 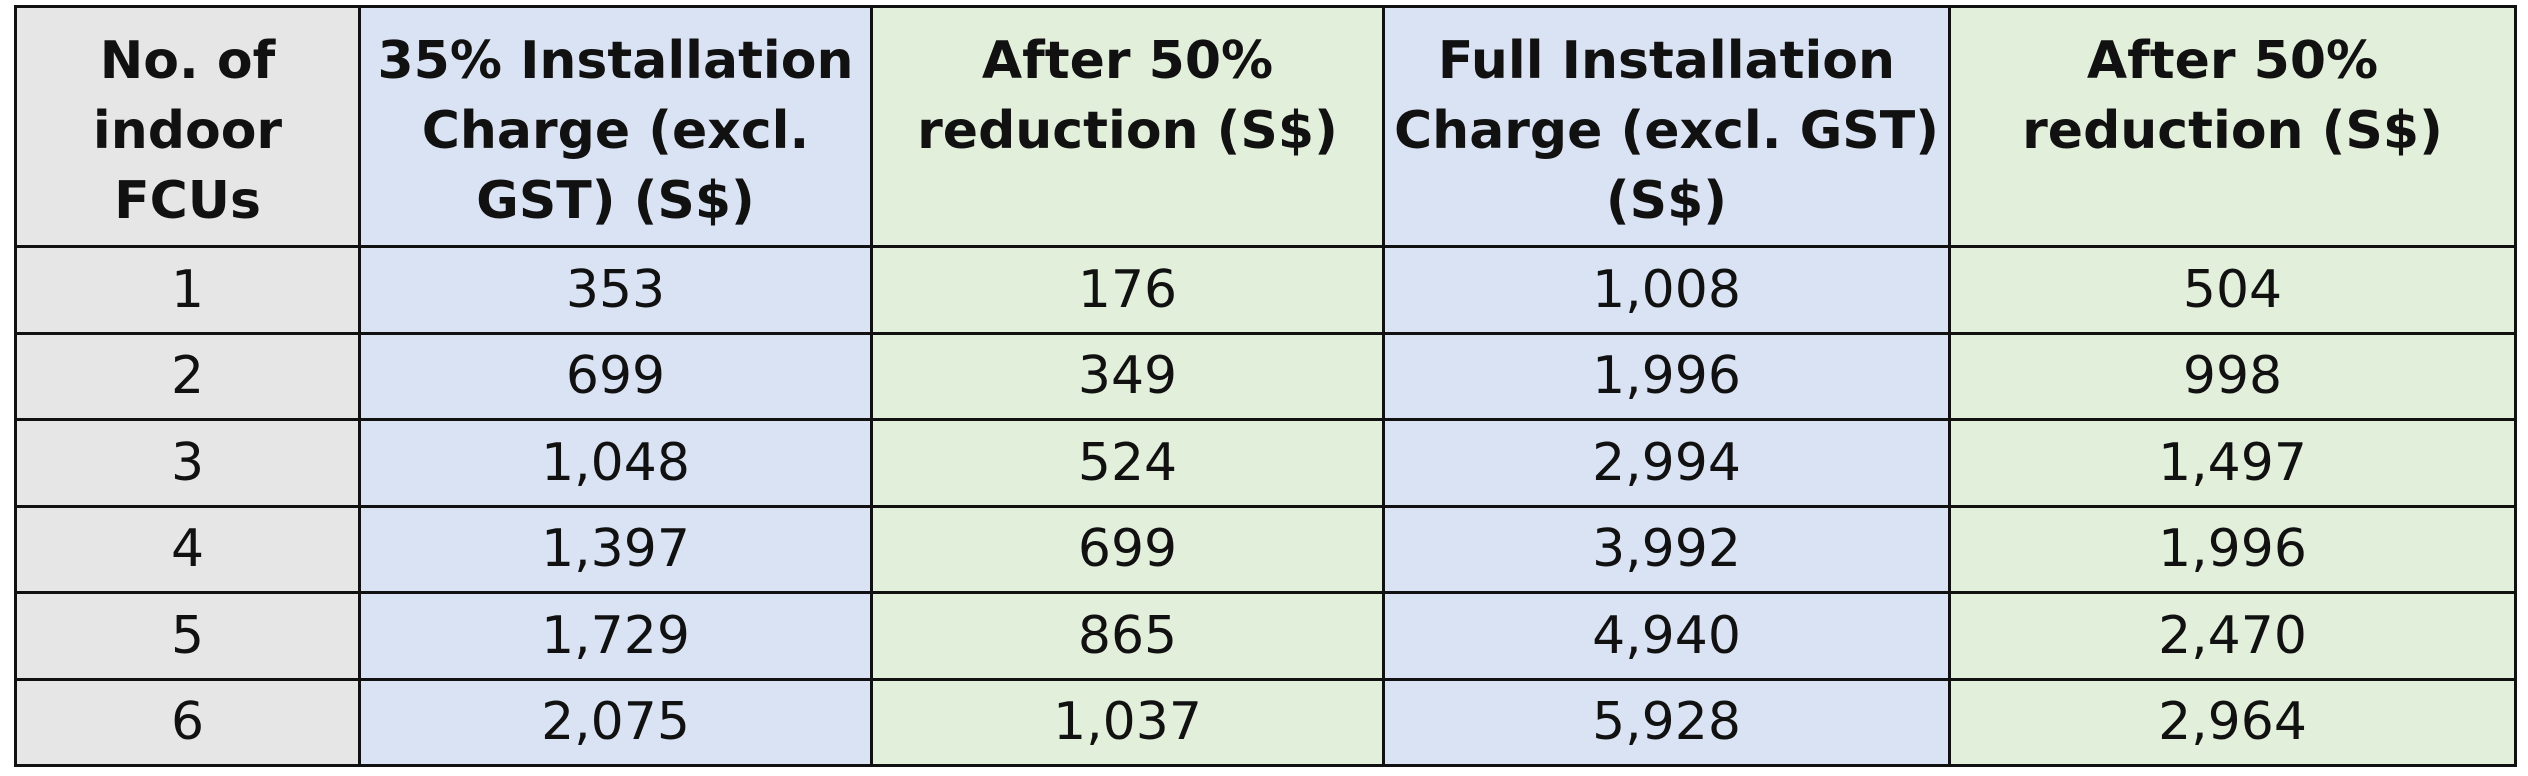 I want to click on cell-full-charge: 5,928, so click(x=1666, y=722).